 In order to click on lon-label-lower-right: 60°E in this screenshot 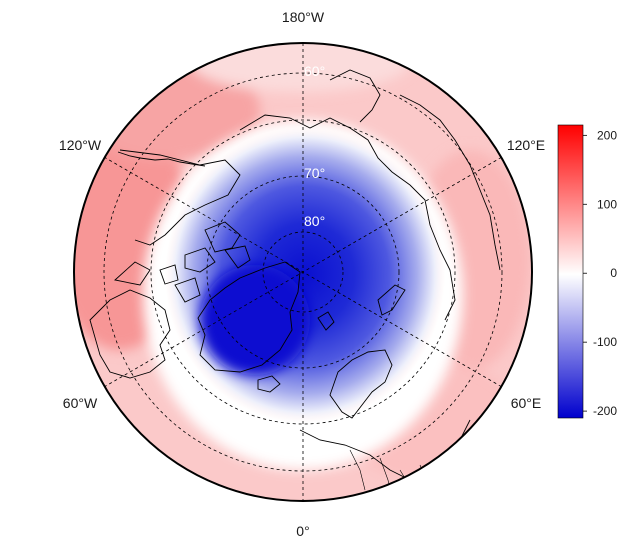, I will do `click(526, 403)`.